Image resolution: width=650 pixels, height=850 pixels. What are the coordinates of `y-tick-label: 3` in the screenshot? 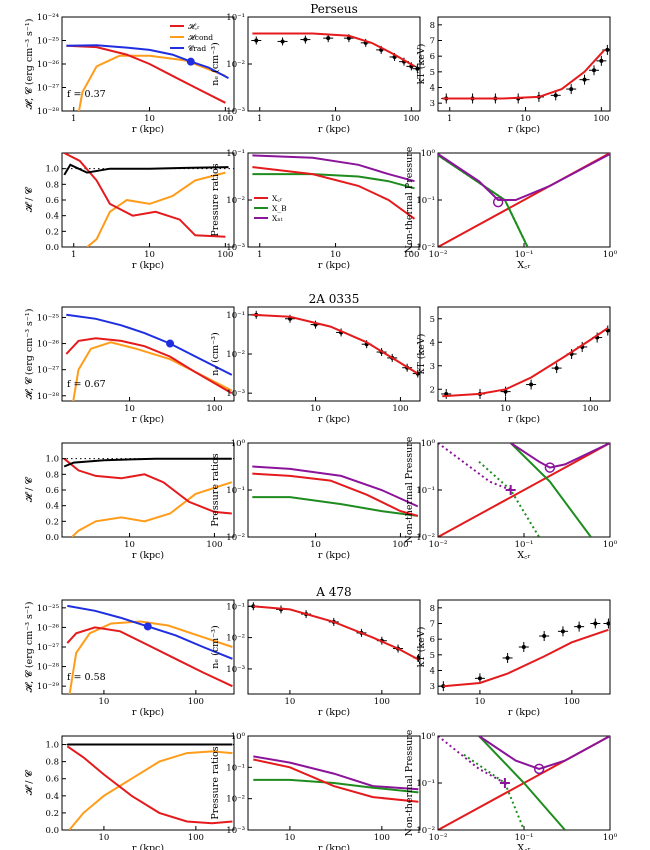 It's located at (432, 367).